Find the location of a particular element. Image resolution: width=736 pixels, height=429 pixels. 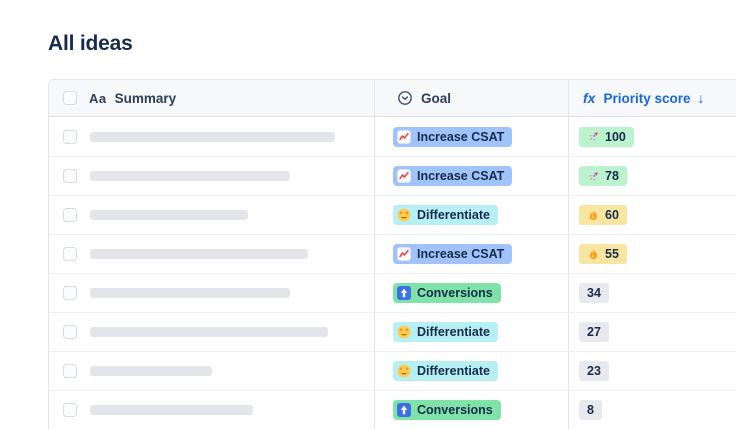

table-row: Increase CSAT 55 is located at coordinates (392, 253).